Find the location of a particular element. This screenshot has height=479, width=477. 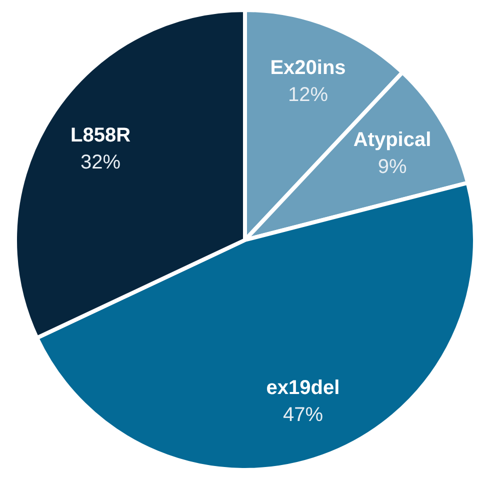

slice-label: L858R is located at coordinates (101, 135).